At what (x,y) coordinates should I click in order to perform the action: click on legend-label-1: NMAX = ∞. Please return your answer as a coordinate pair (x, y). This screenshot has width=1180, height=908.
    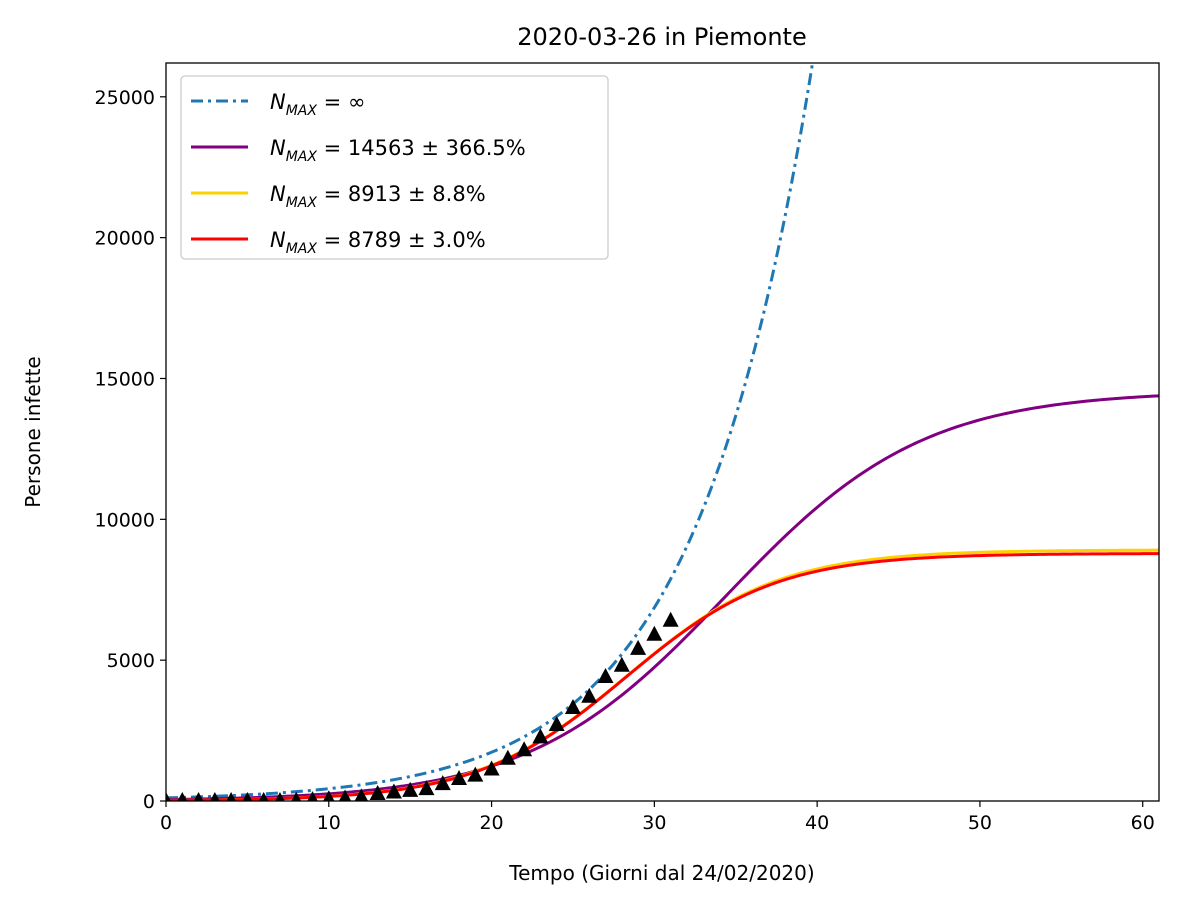
    Looking at the image, I should click on (317, 104).